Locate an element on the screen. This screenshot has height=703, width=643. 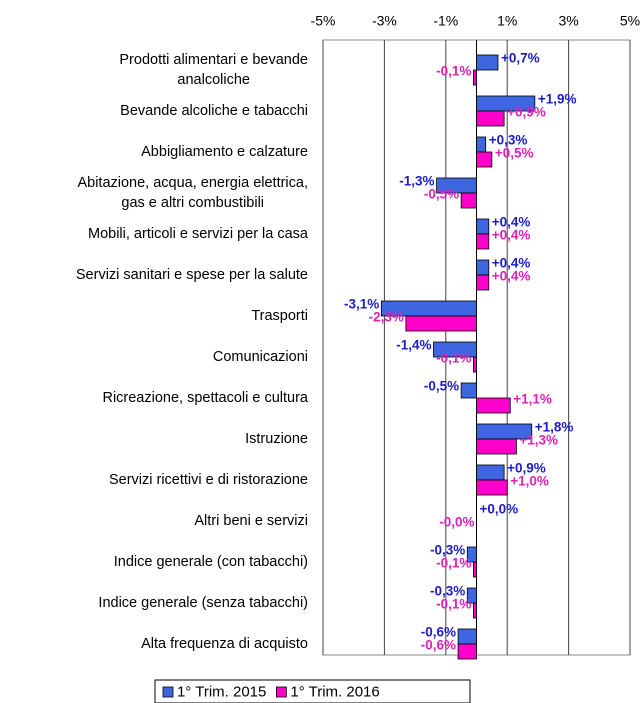
category-label: Ricreazione, spettacoli e cultura is located at coordinates (205, 398).